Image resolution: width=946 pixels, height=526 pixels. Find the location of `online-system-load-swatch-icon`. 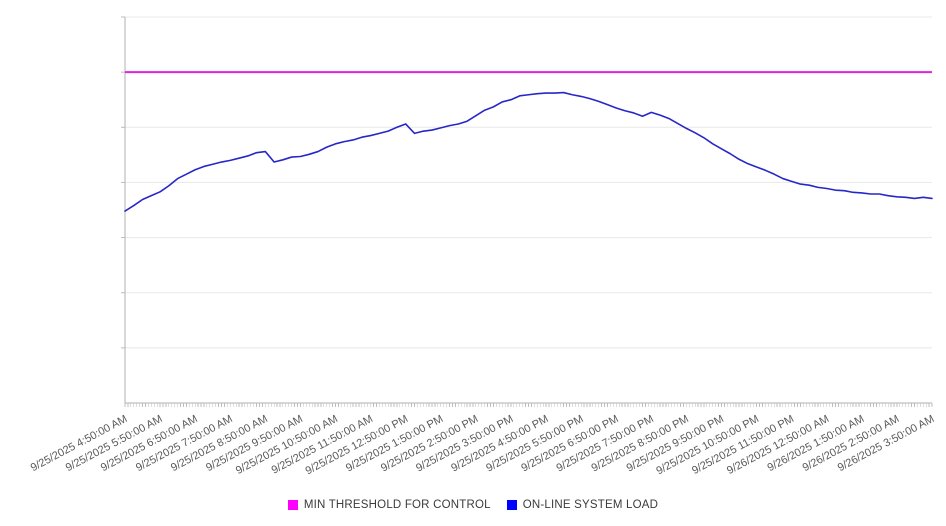

online-system-load-swatch-icon is located at coordinates (511, 505).